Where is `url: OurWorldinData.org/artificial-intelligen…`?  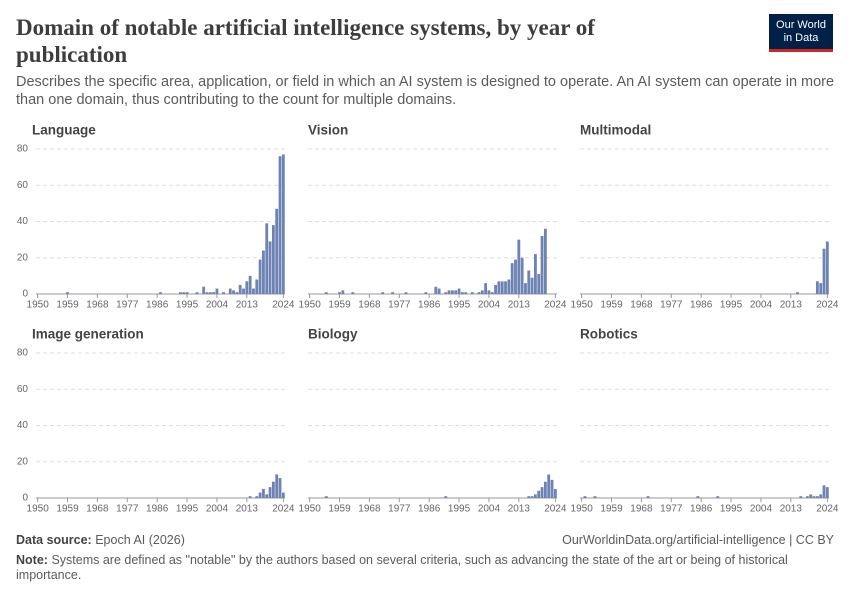 url: OurWorldinData.org/artificial-intelligen… is located at coordinates (698, 540).